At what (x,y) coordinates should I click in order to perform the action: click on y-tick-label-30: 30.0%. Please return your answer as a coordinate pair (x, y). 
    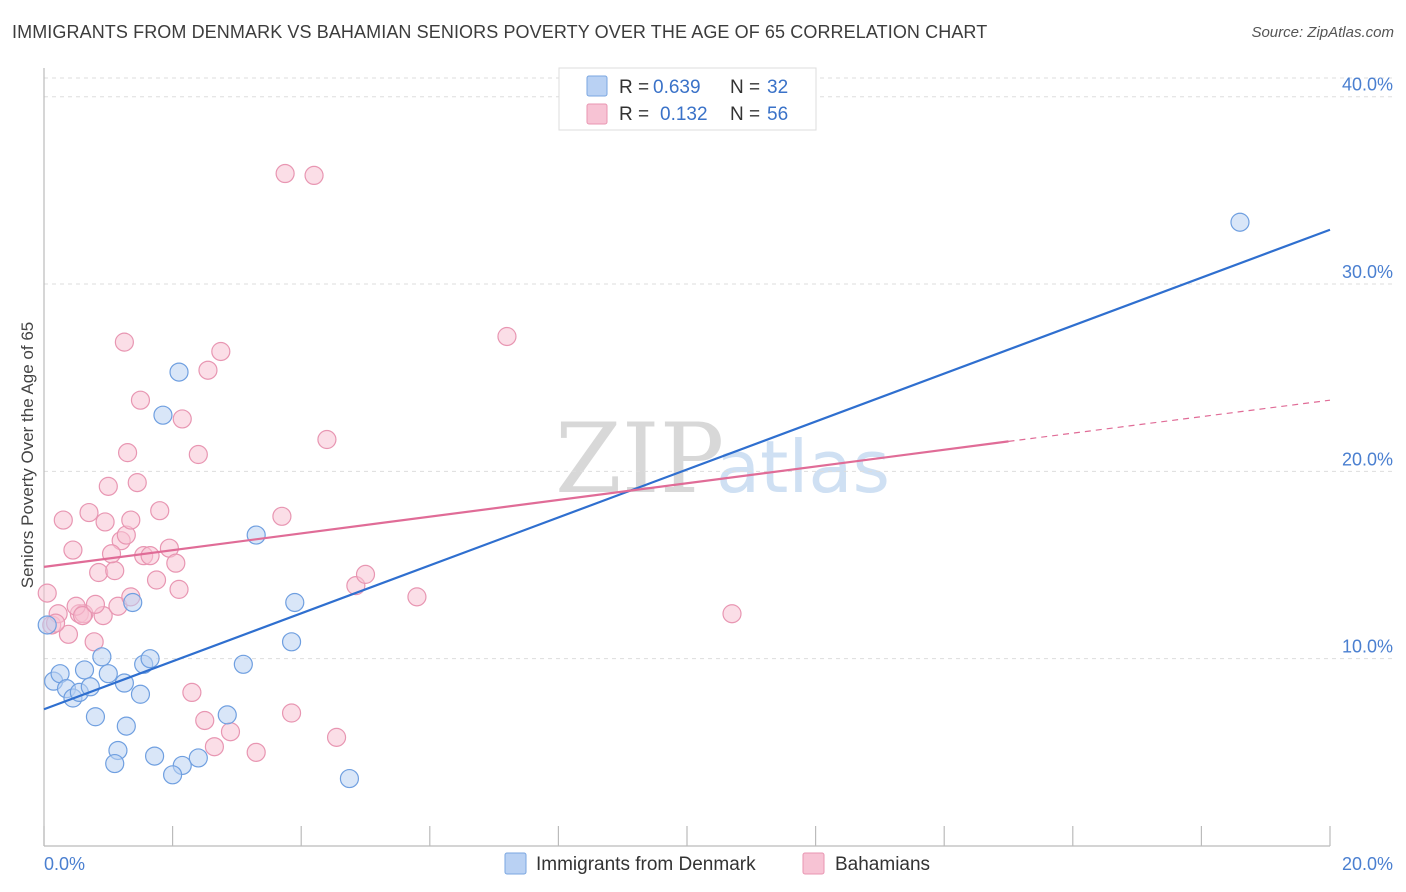
    Looking at the image, I should click on (1367, 272).